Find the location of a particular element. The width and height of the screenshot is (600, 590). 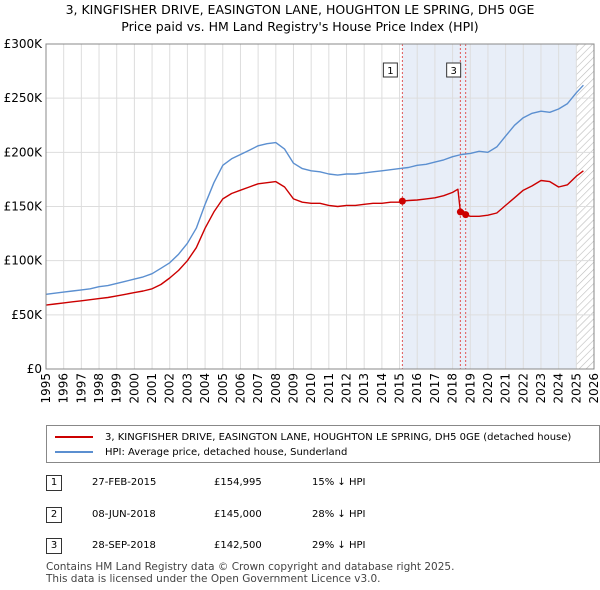

y-tick-label: £200K is located at coordinates (24, 152).